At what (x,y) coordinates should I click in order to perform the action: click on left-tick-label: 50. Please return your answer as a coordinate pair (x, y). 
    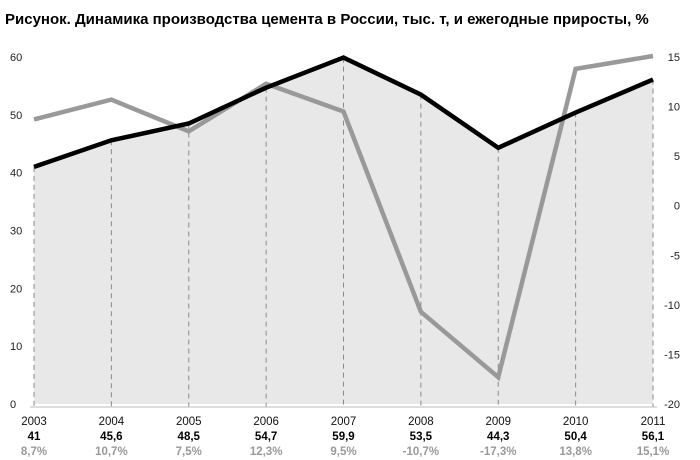
    Looking at the image, I should click on (16, 116).